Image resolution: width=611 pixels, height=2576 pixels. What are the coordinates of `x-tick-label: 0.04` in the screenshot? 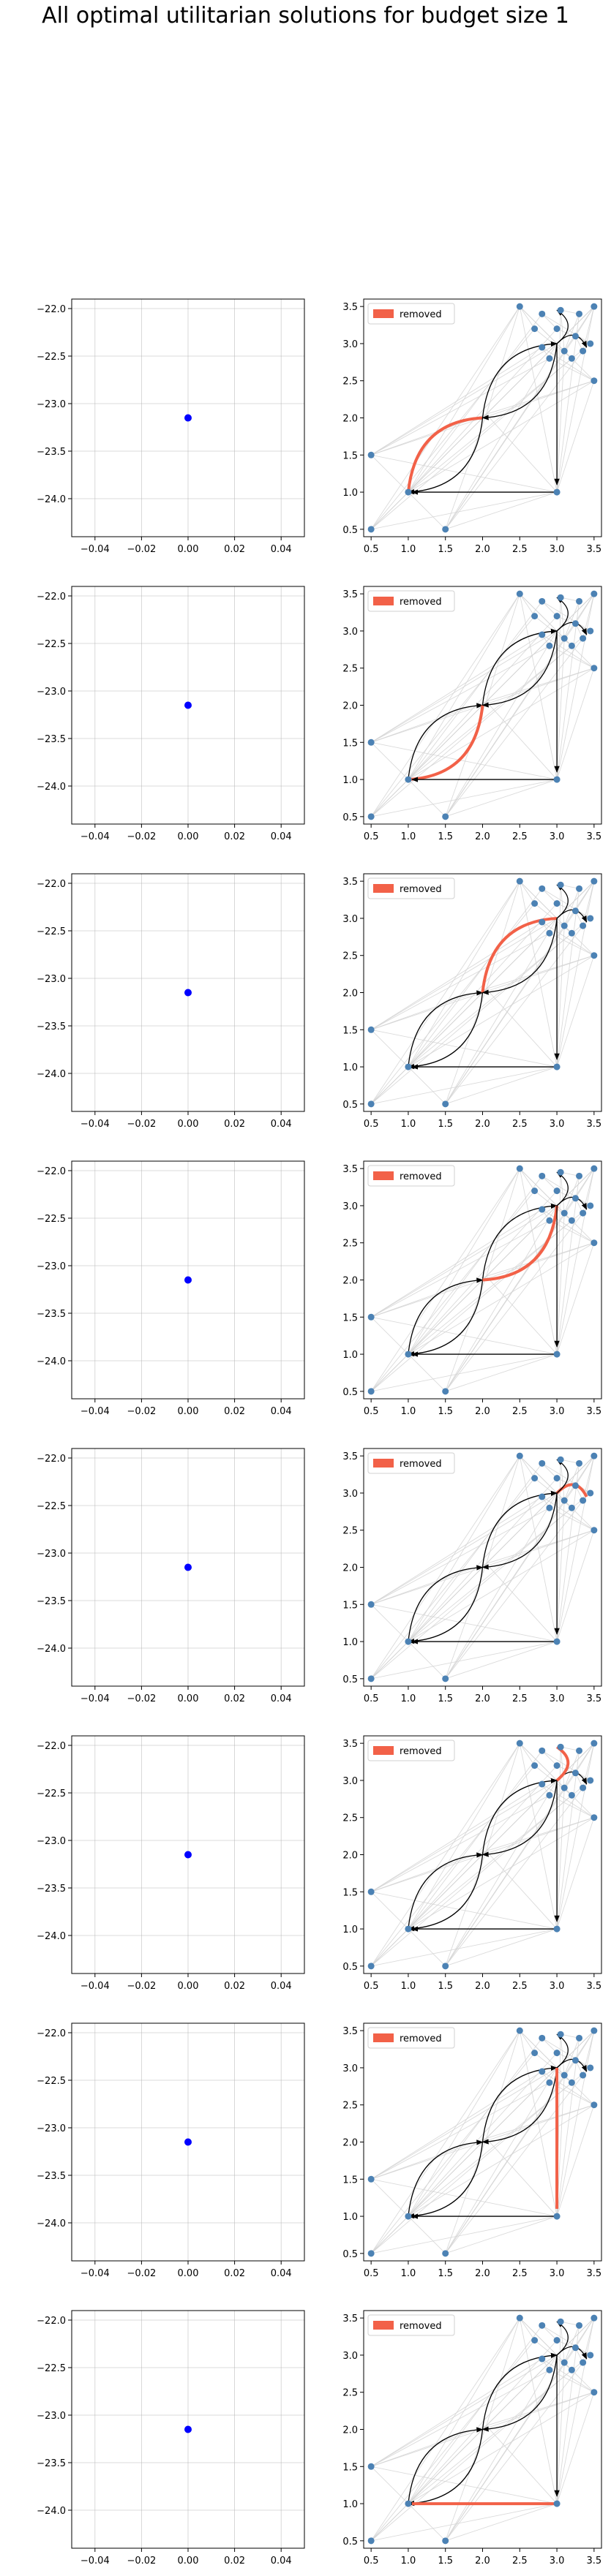 It's located at (281, 1986).